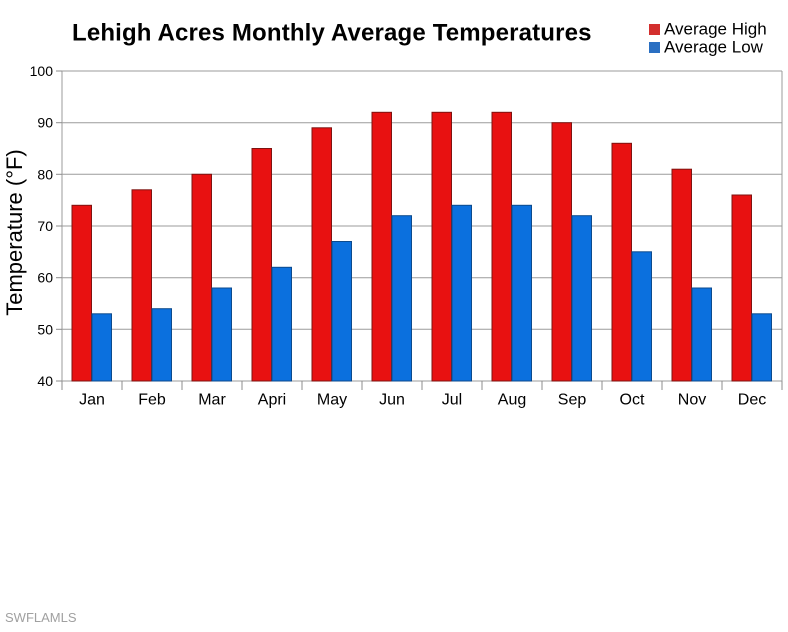  I want to click on svg-text: 50, so click(45, 329).